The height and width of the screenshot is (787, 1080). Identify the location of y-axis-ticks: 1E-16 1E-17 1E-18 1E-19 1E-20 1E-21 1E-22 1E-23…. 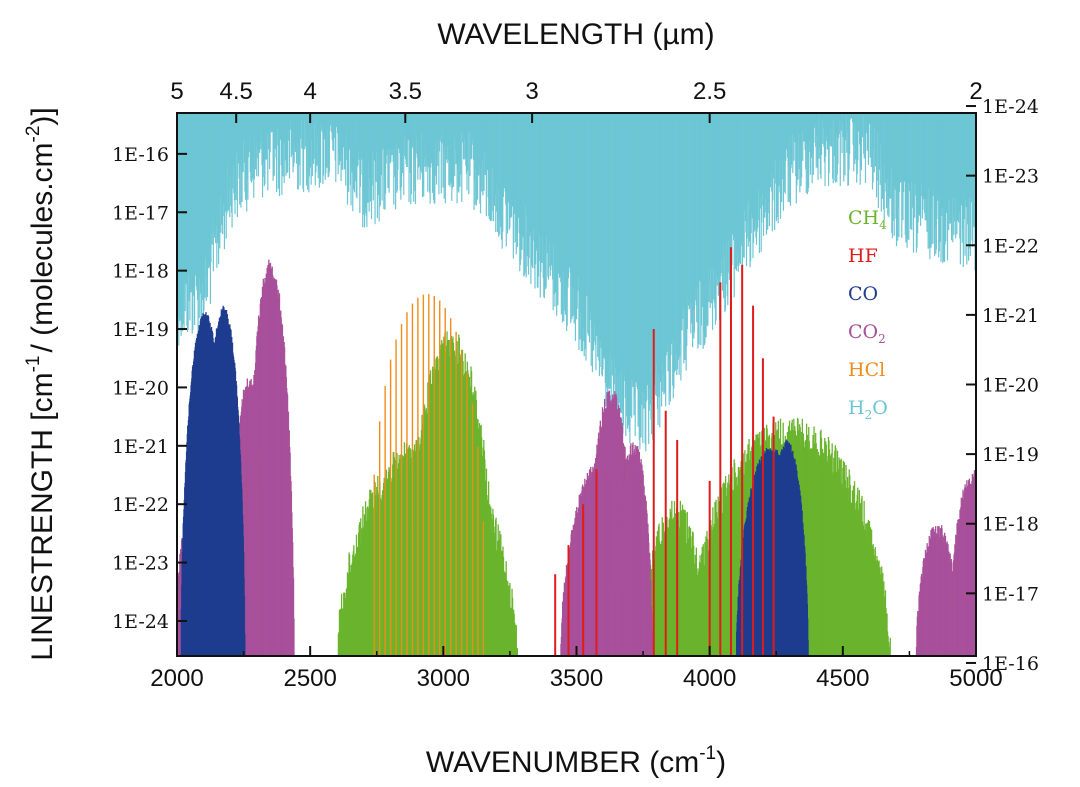
(149, 388).